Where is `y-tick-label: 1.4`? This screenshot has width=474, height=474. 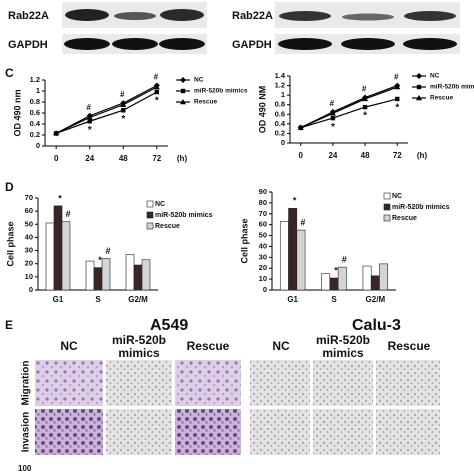 y-tick-label: 1.4 is located at coordinates (280, 75).